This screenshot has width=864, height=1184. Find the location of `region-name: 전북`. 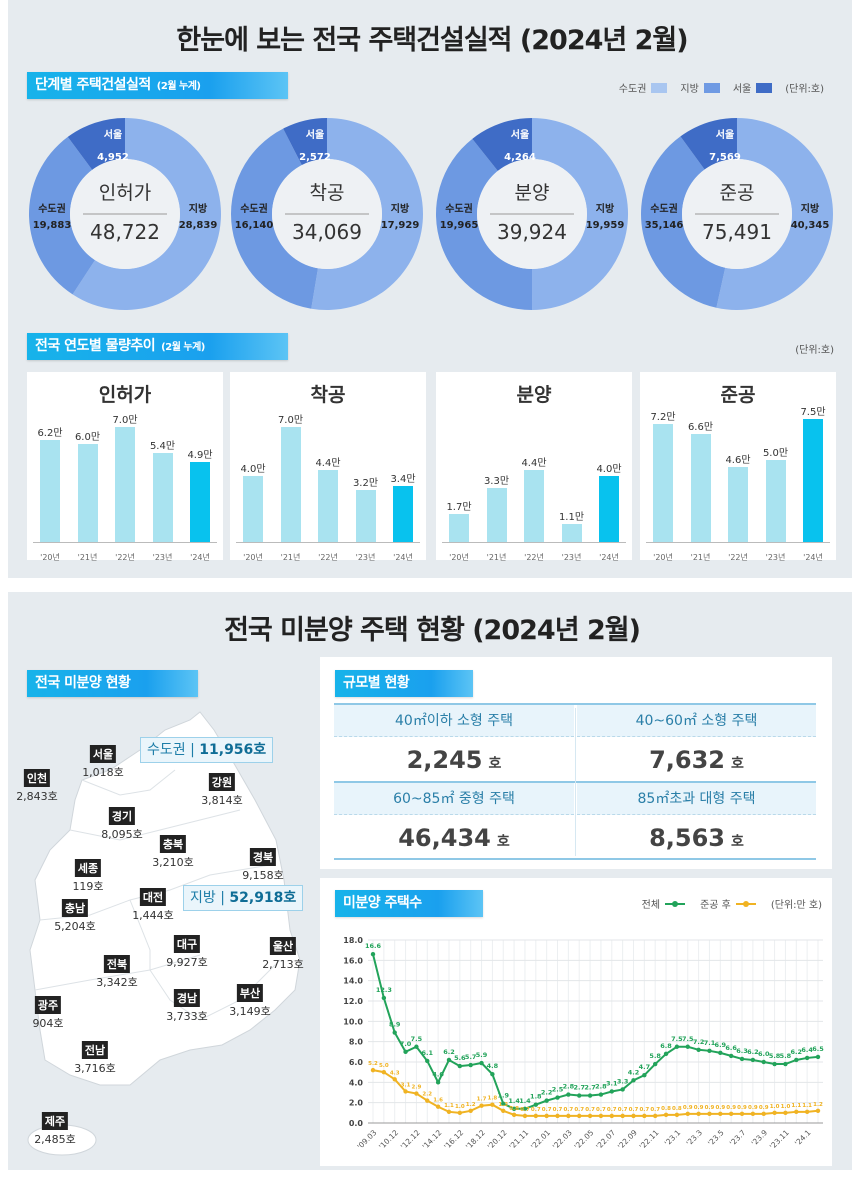

region-name: 전북 is located at coordinates (117, 964).